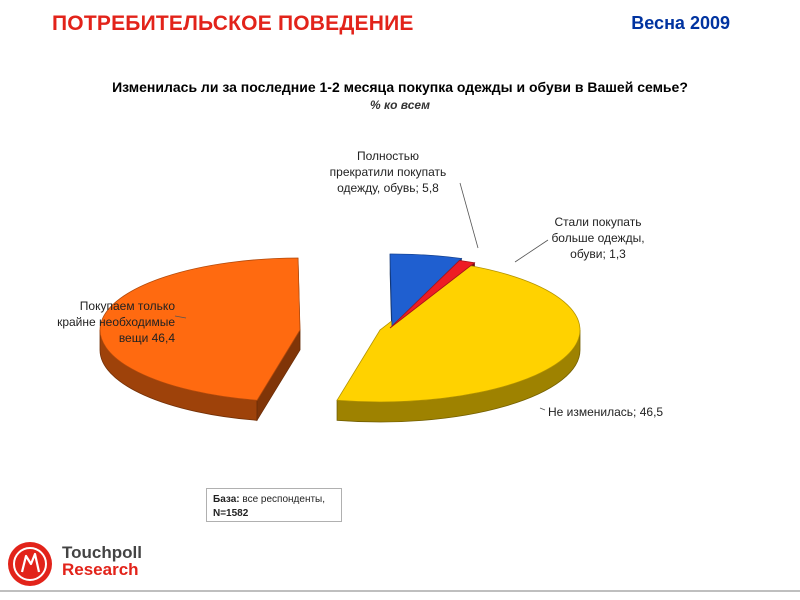 The height and width of the screenshot is (600, 800). I want to click on logo-line2: Research, so click(100, 569).